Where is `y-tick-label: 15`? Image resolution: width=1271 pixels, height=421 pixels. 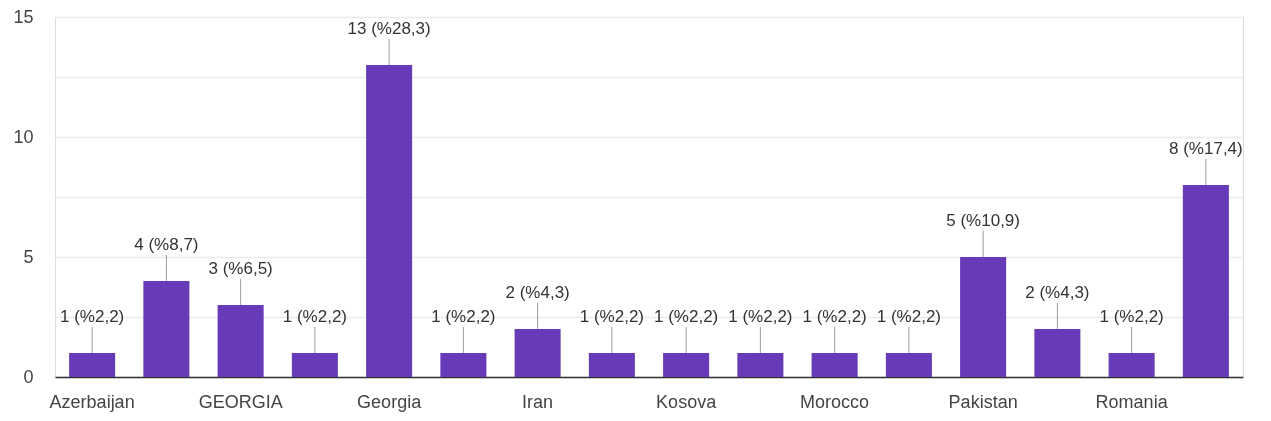 y-tick-label: 15 is located at coordinates (23, 16).